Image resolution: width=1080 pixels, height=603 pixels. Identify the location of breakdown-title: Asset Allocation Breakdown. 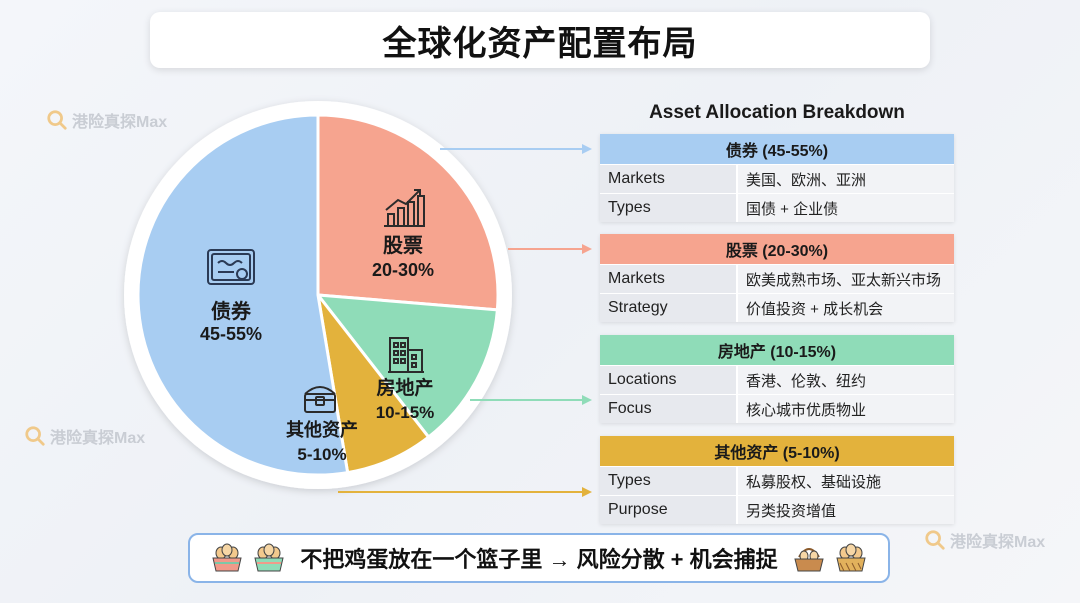
(777, 112).